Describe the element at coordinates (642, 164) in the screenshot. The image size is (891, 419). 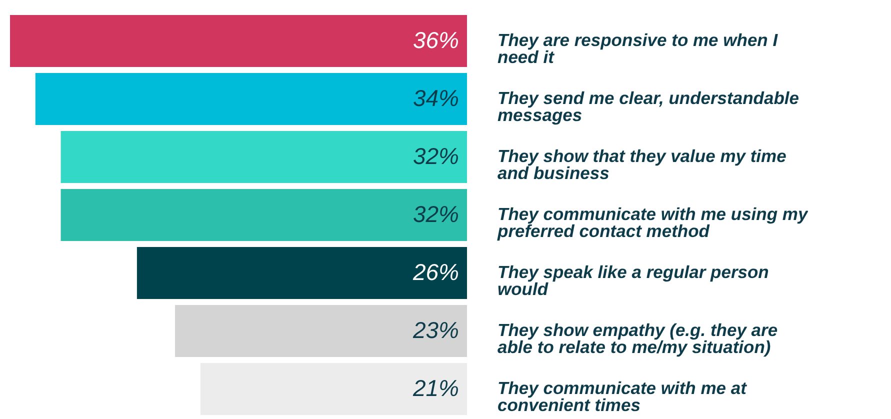
I see `y-tick-label: They show that they value my time and business` at that location.